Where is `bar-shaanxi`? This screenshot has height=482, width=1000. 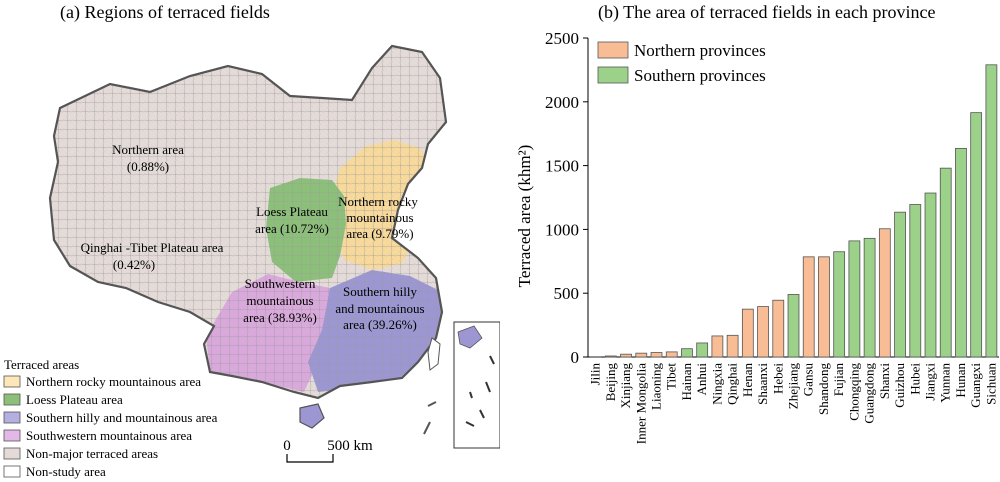 bar-shaanxi is located at coordinates (763, 332).